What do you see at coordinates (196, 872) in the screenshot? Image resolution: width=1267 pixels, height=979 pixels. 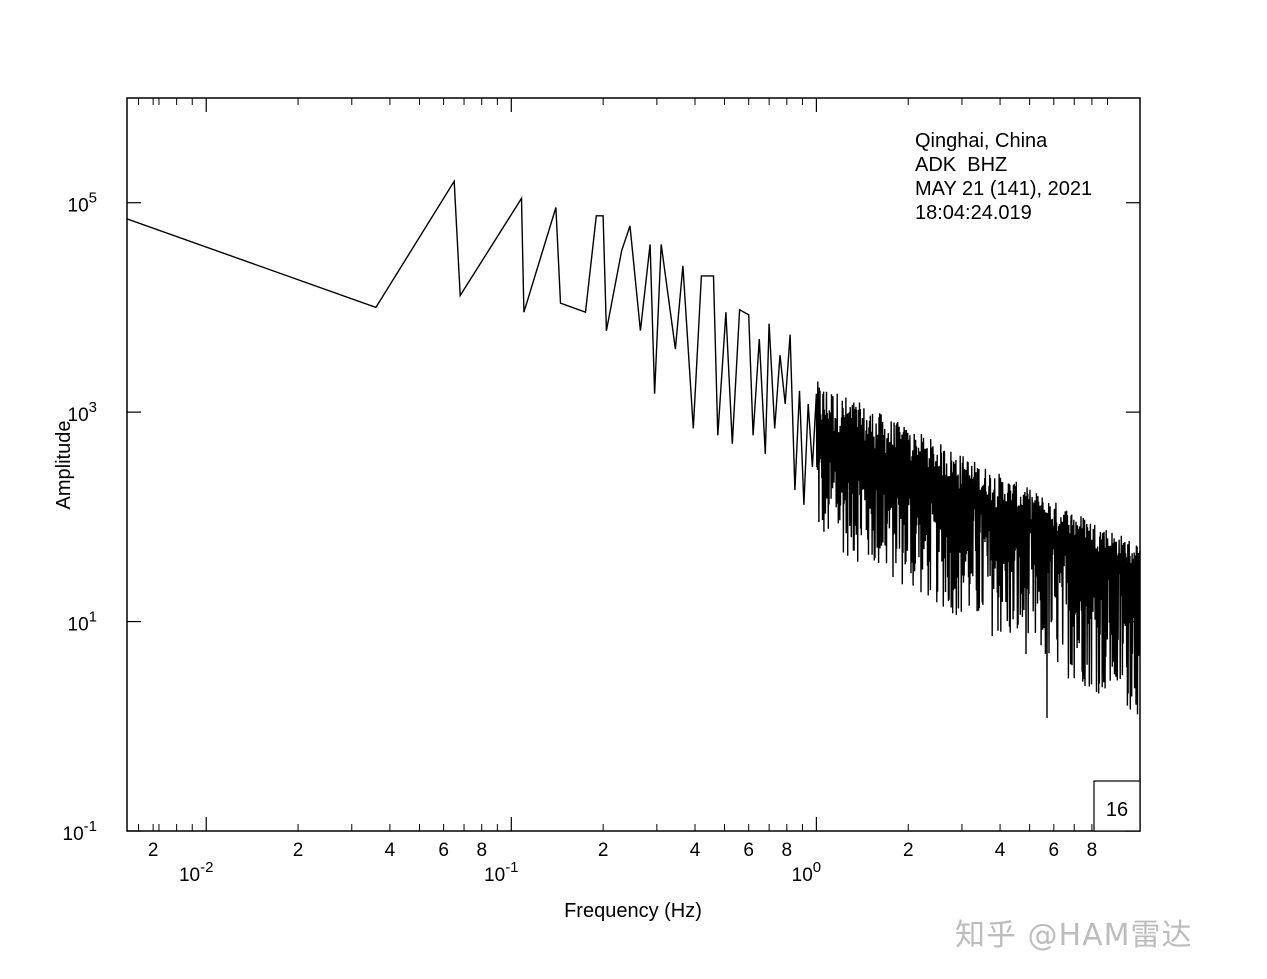 I see `x-major-tick-label: 10⁻²` at bounding box center [196, 872].